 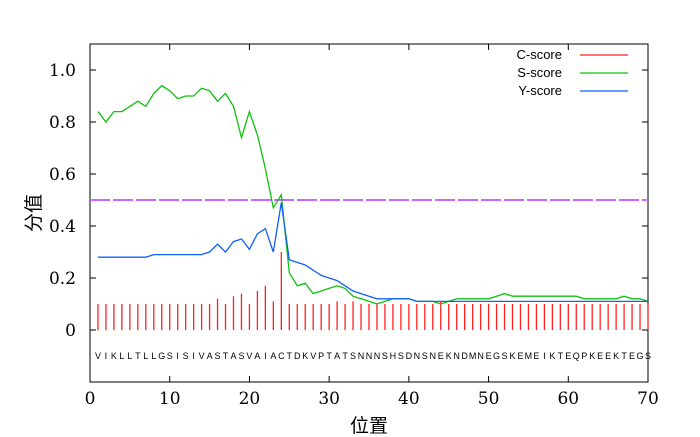 What do you see at coordinates (568, 399) in the screenshot?
I see `x-tick-label: 60` at bounding box center [568, 399].